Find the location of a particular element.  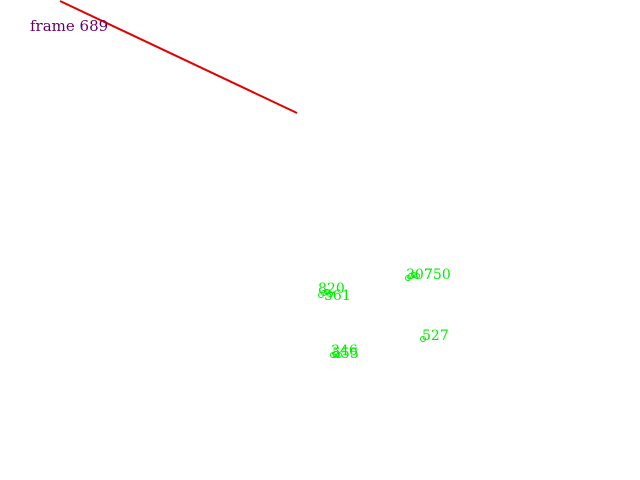

point-label: 527 is located at coordinates (435, 336).